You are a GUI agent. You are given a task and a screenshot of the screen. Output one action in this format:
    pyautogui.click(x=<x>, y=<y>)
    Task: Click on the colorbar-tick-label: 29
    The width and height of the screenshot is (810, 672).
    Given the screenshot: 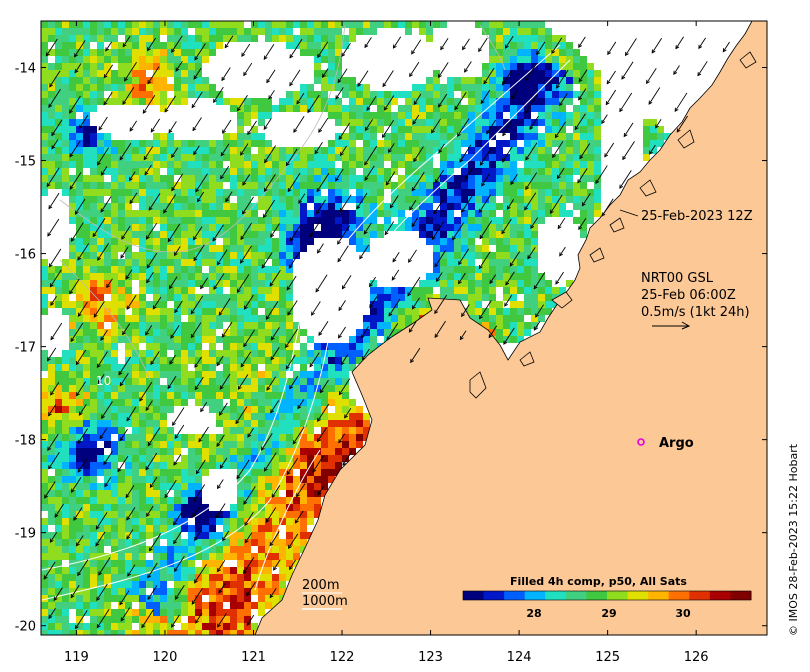 What is the action you would take?
    pyautogui.click(x=608, y=613)
    